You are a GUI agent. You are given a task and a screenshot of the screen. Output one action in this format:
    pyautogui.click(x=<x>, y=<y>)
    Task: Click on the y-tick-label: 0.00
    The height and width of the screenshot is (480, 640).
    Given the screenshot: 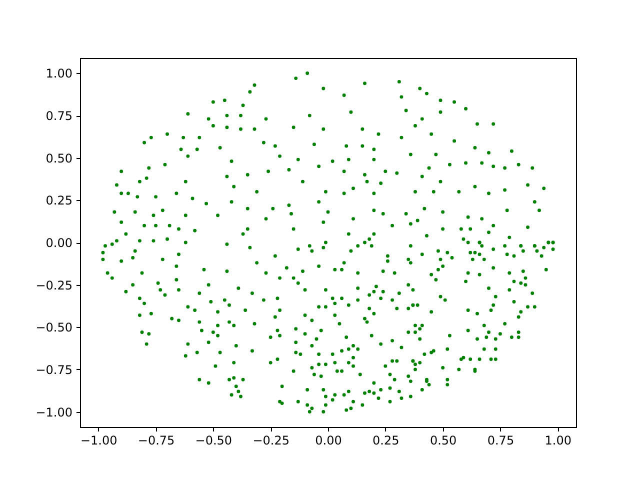 What is the action you would take?
    pyautogui.click(x=59, y=243)
    